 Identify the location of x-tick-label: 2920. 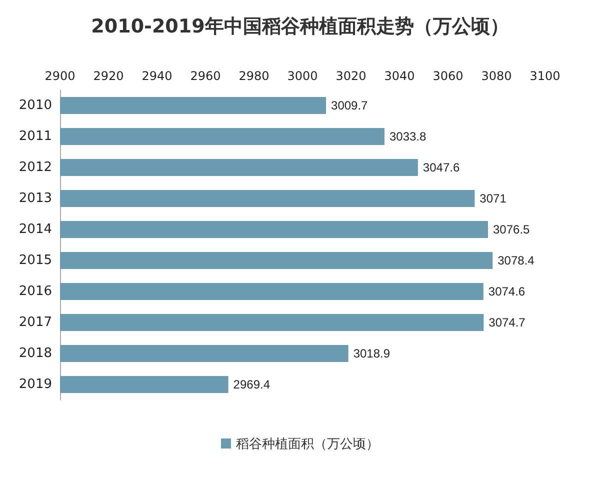
(108, 76).